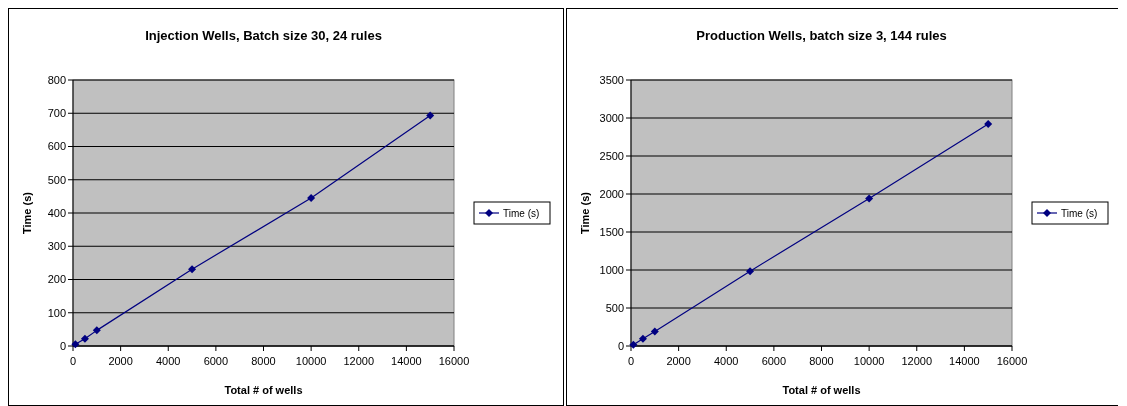 The height and width of the screenshot is (406, 1127). Describe the element at coordinates (611, 79) in the screenshot. I see `y-tick-label: 3500` at that location.